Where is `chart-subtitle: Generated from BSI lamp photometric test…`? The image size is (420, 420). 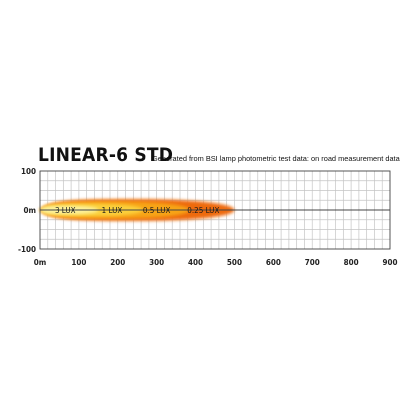
chart-subtitle: Generated from BSI lamp photometric test… is located at coordinates (276, 158).